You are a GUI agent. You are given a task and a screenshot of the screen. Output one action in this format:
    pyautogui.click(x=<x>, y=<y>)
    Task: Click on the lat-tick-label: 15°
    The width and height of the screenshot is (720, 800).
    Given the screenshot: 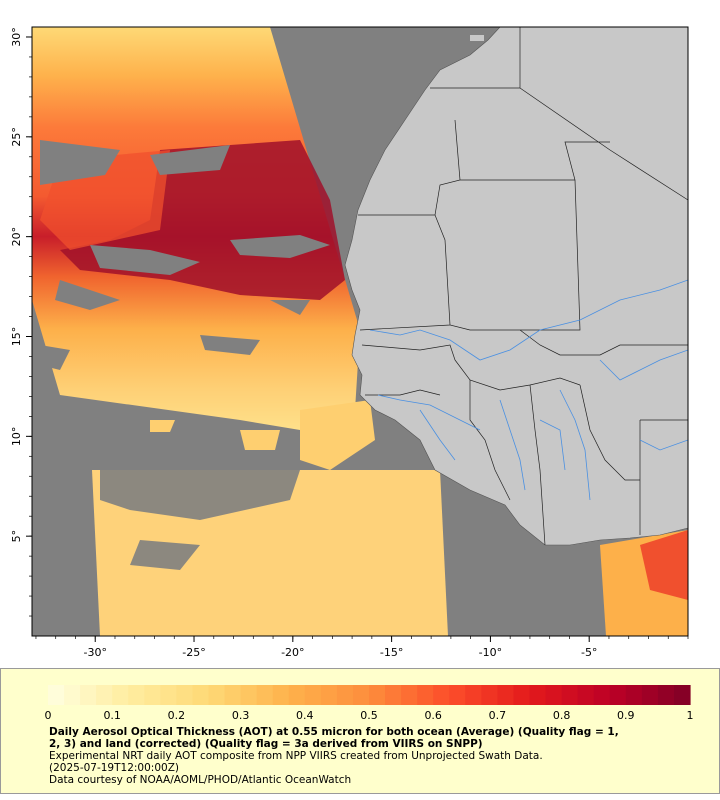 What is the action you would take?
    pyautogui.click(x=16, y=337)
    